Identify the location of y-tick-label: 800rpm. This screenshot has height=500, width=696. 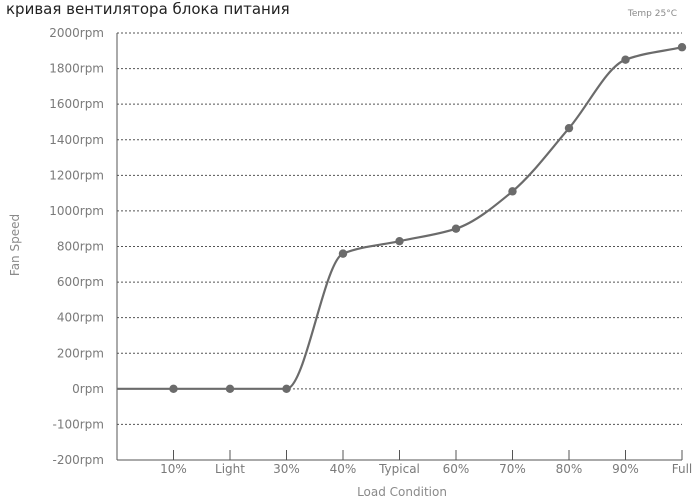
(80, 247).